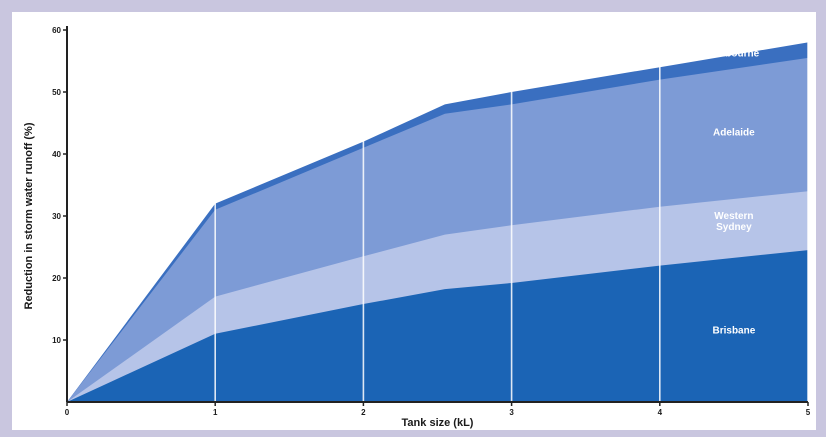 Image resolution: width=826 pixels, height=437 pixels. What do you see at coordinates (56, 216) in the screenshot?
I see `y-tick-label-30: 30` at bounding box center [56, 216].